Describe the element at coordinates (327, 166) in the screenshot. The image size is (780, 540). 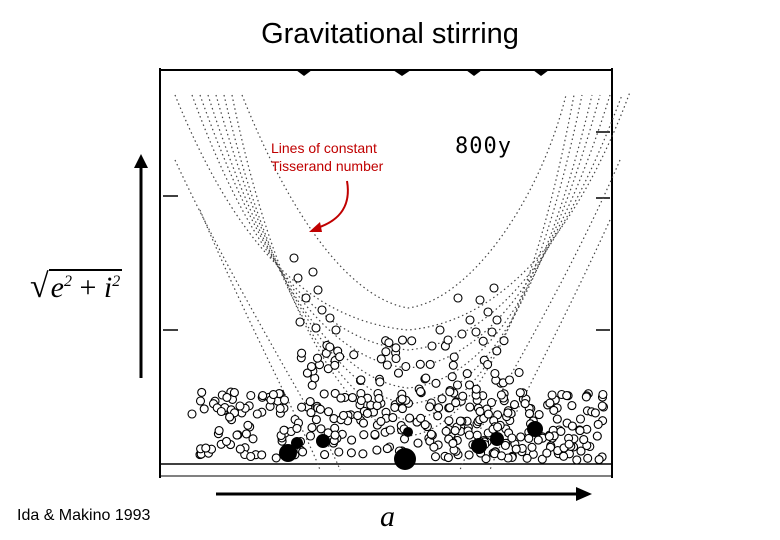
I see `annotation-line-2: Tisserand number` at that location.